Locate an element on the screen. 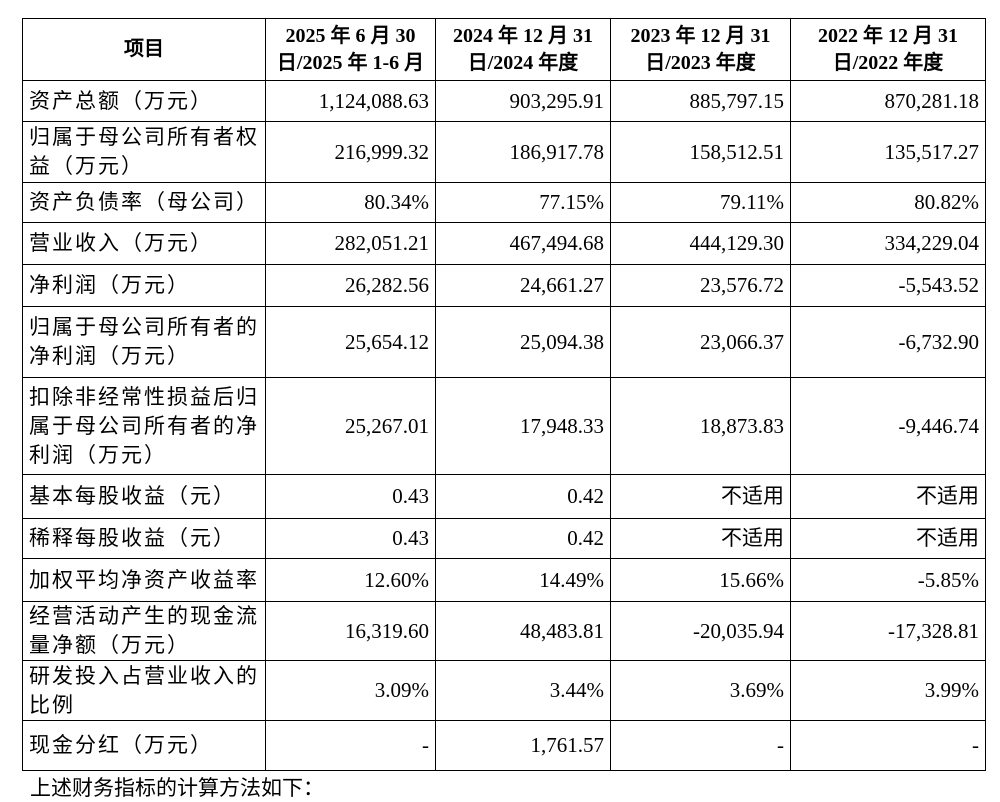  value-cell: 3.69% is located at coordinates (700, 690).